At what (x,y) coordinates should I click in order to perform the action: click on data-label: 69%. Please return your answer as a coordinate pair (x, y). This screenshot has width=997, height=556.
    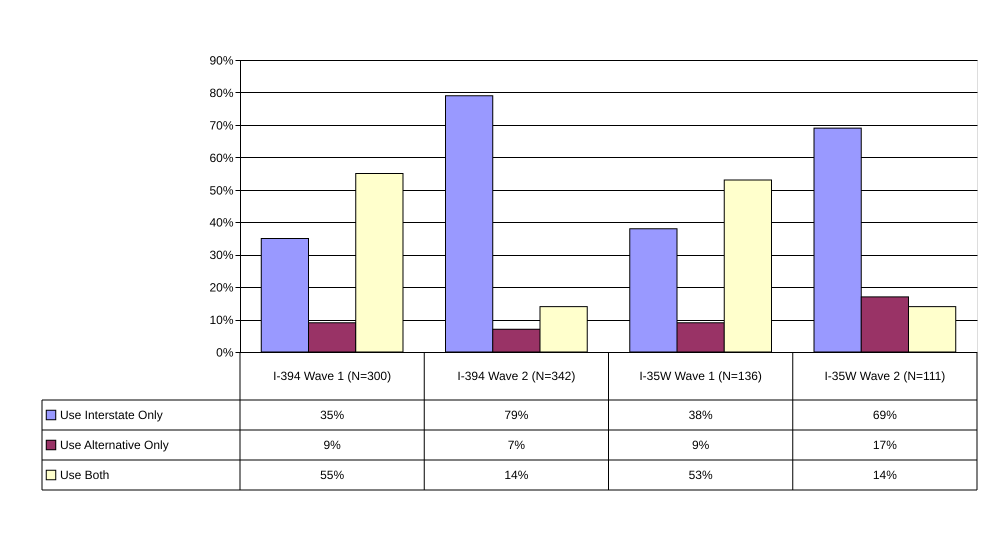
    Looking at the image, I should click on (885, 415).